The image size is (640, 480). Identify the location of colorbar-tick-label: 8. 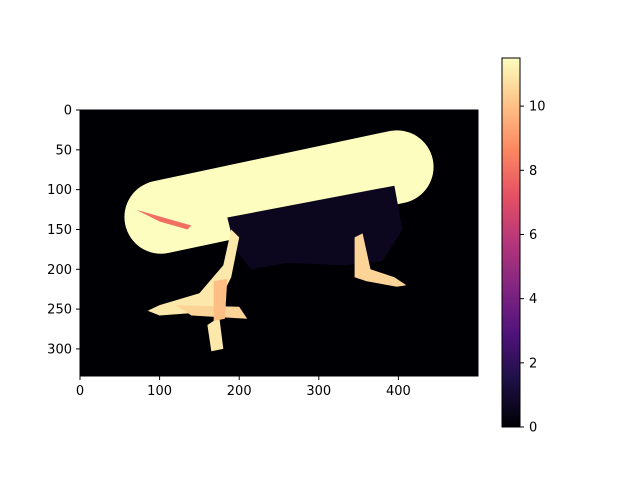
(533, 171).